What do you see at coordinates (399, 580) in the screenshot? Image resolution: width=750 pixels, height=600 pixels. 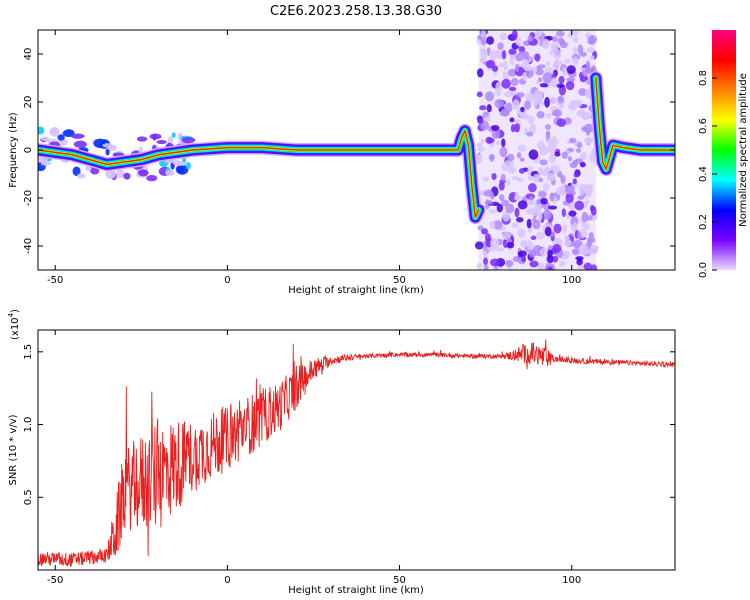 I see `x-tick-label: 50` at bounding box center [399, 580].